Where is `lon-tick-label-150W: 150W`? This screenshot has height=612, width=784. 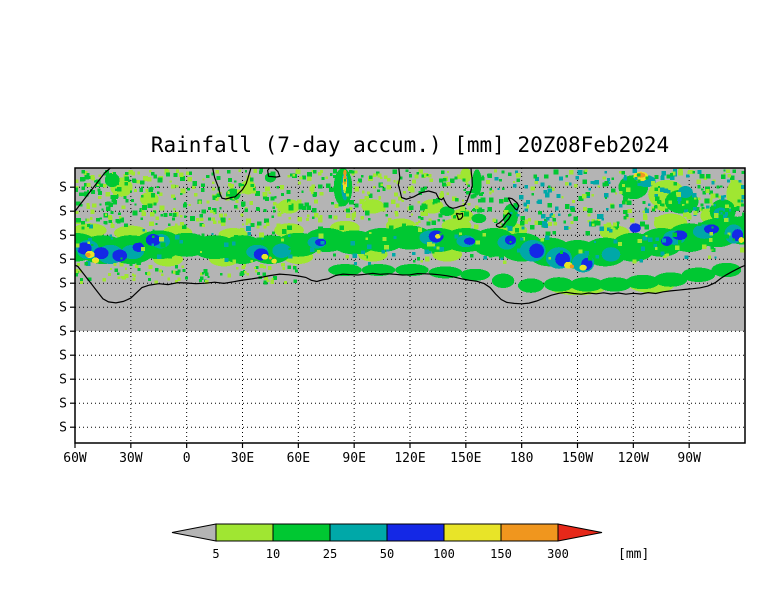 lon-tick-label-150W: 150W is located at coordinates (577, 457).